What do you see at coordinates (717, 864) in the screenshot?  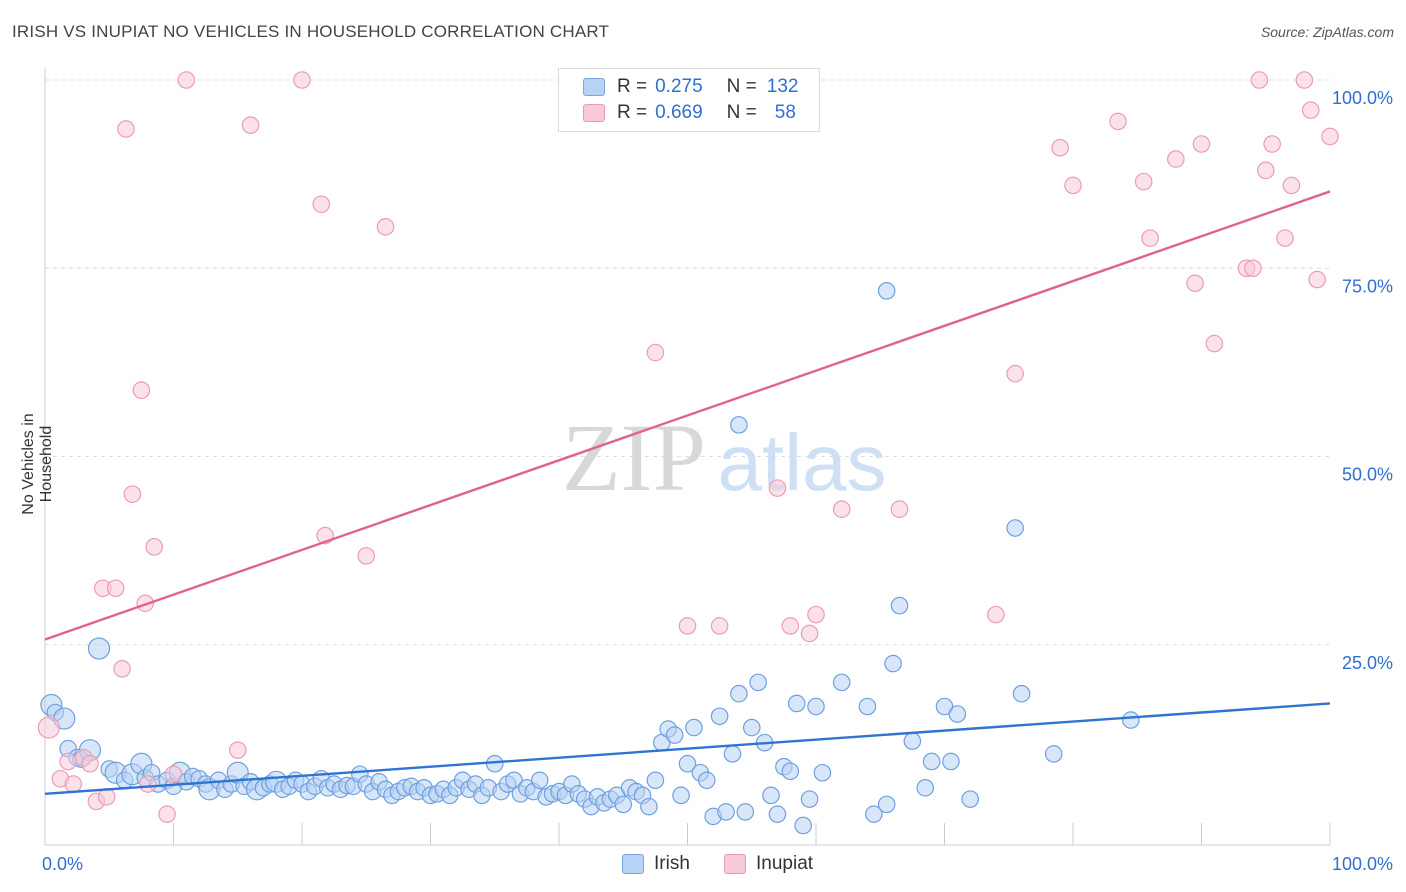 I see `x-tick-labels: 0.0% 100.0%` at bounding box center [717, 864].